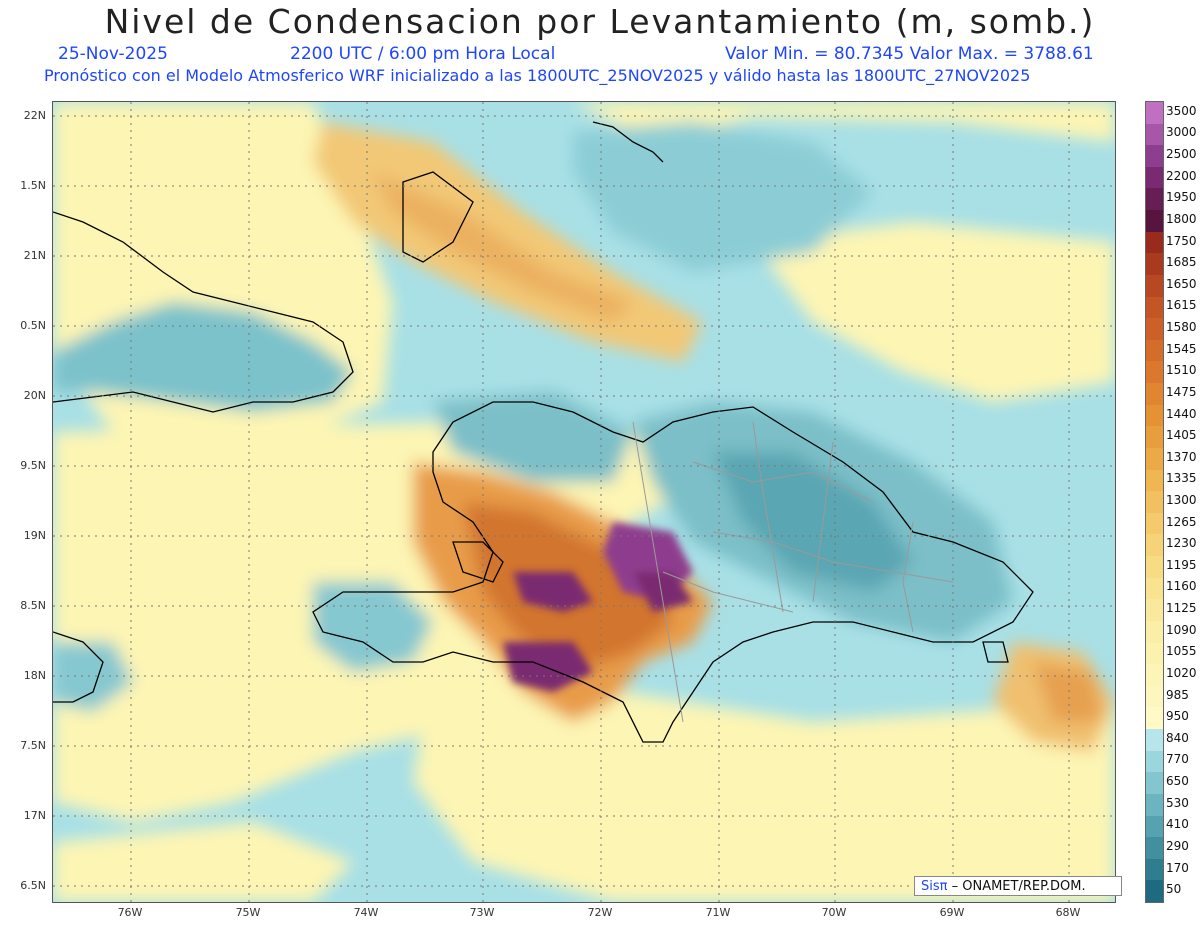 This screenshot has height=927, width=1200. What do you see at coordinates (33, 465) in the screenshot?
I see `lat-tick-label: 9.5N` at bounding box center [33, 465].